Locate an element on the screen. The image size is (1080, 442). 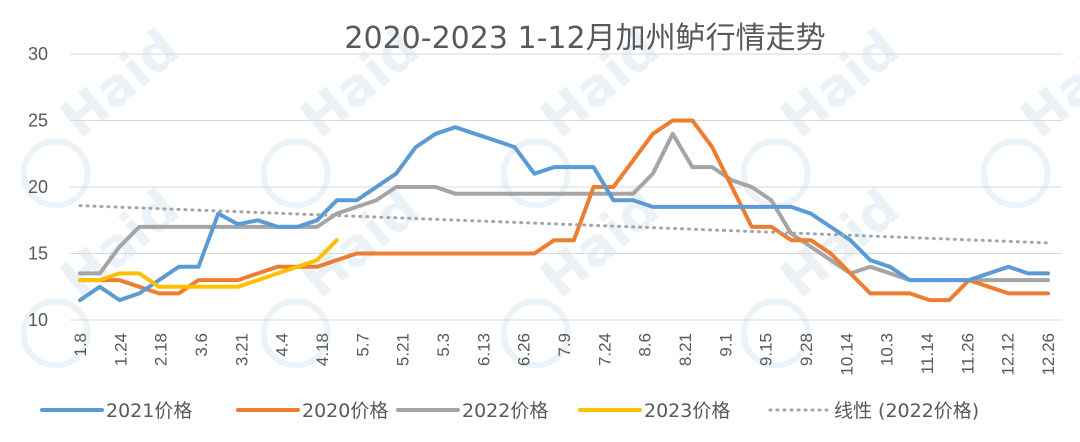
source-badge-text: 大数跨境 is located at coordinates (68, 421).